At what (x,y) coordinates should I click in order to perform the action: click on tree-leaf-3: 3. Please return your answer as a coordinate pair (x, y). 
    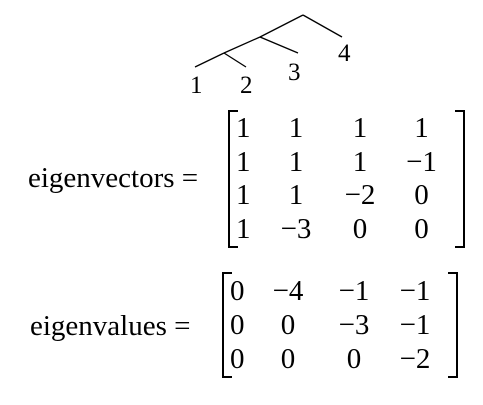
    Looking at the image, I should click on (294, 72).